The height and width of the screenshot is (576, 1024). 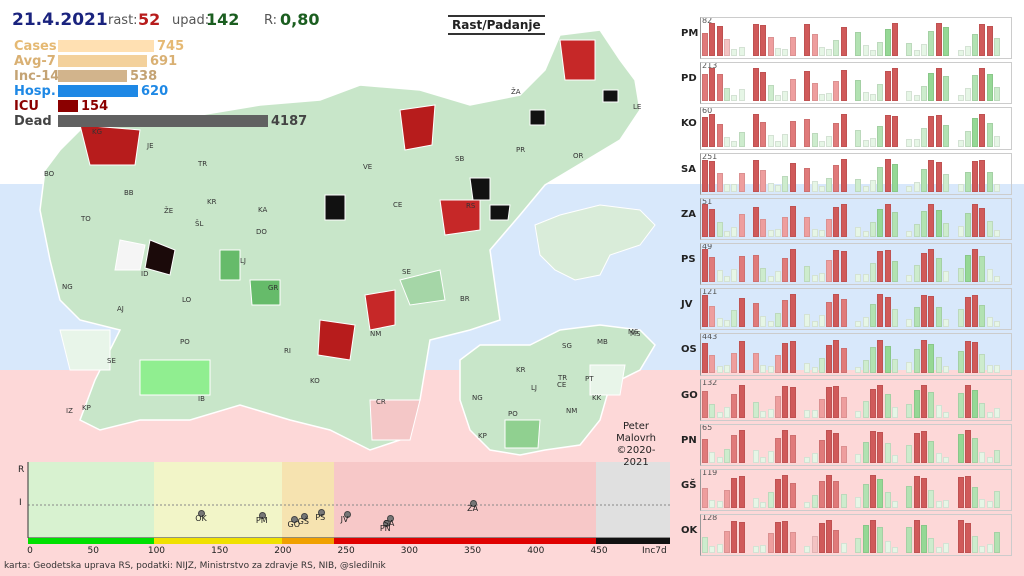 I want to click on map-label: AJ, so click(x=120, y=309).